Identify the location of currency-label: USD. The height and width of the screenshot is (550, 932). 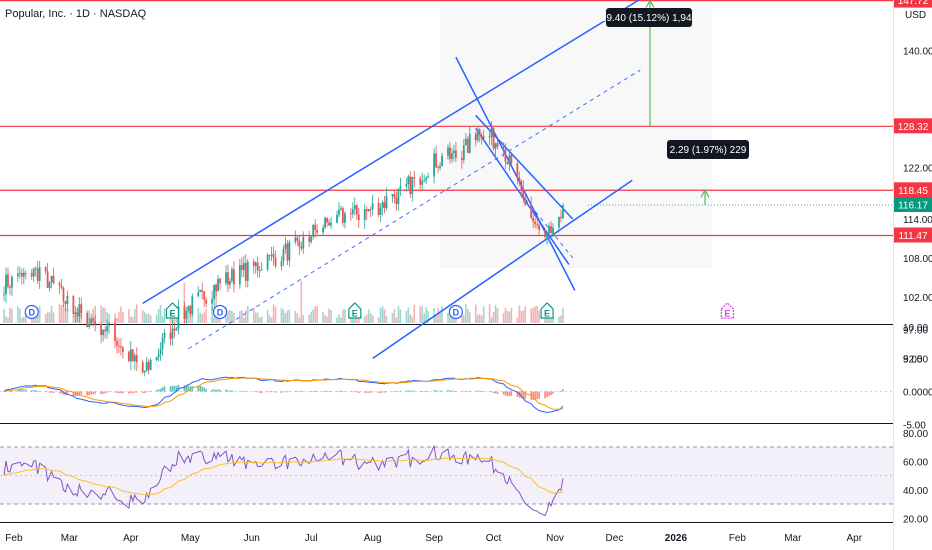
(915, 15).